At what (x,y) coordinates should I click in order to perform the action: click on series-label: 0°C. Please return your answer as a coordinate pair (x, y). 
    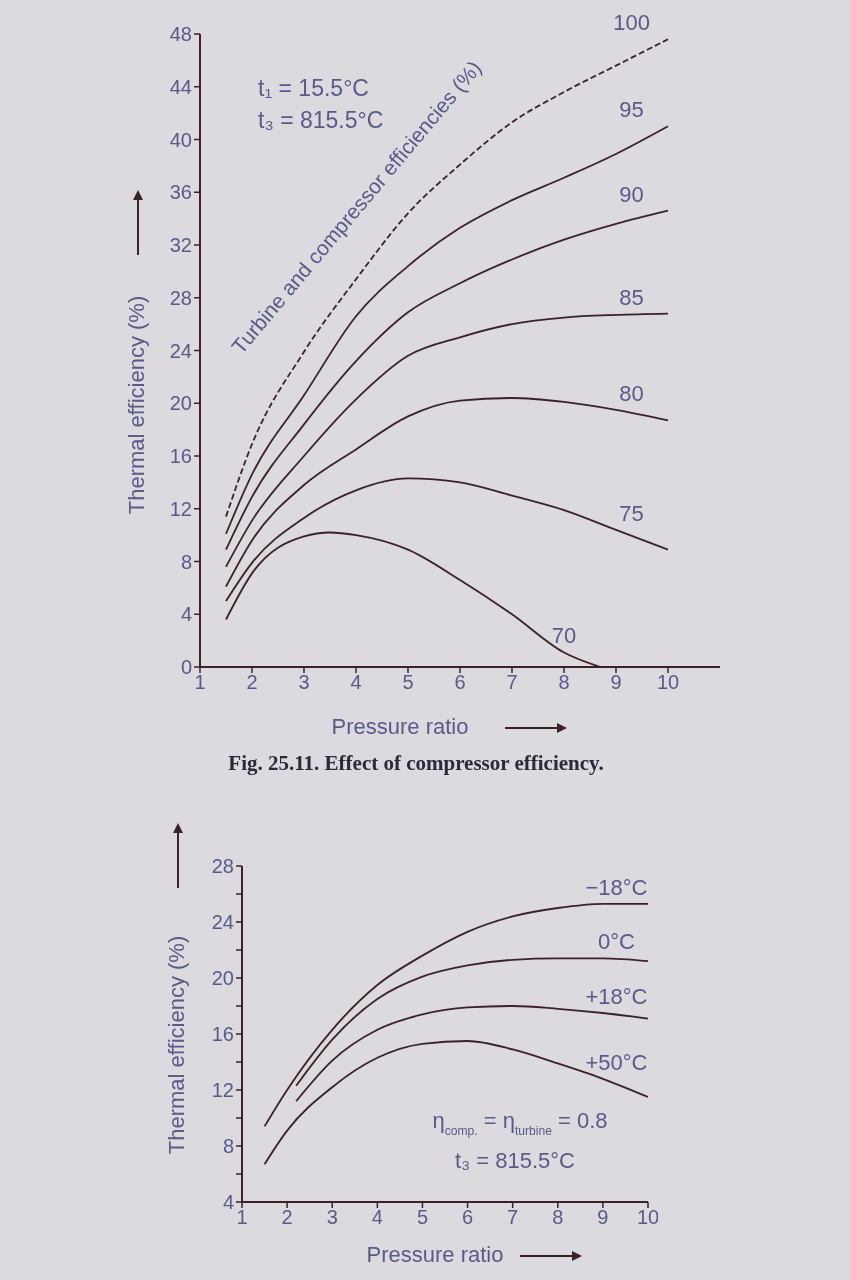
    Looking at the image, I should click on (616, 942).